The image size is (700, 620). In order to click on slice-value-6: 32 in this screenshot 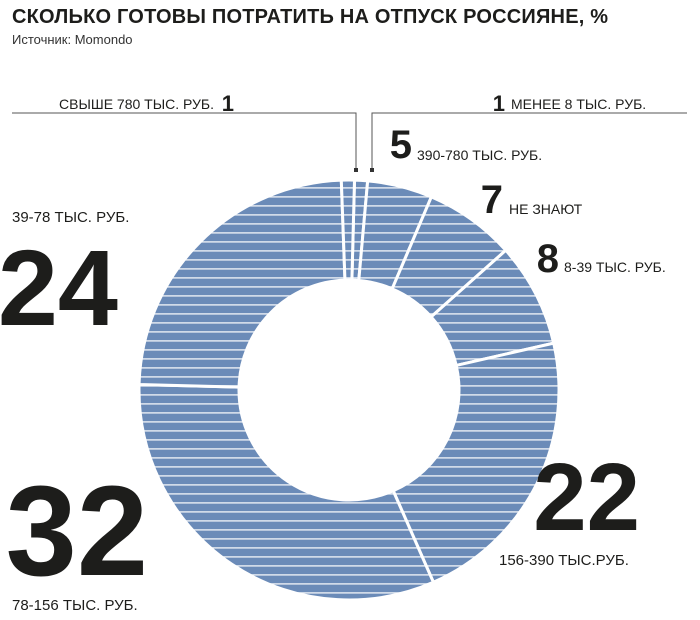, I will do `click(77, 531)`.